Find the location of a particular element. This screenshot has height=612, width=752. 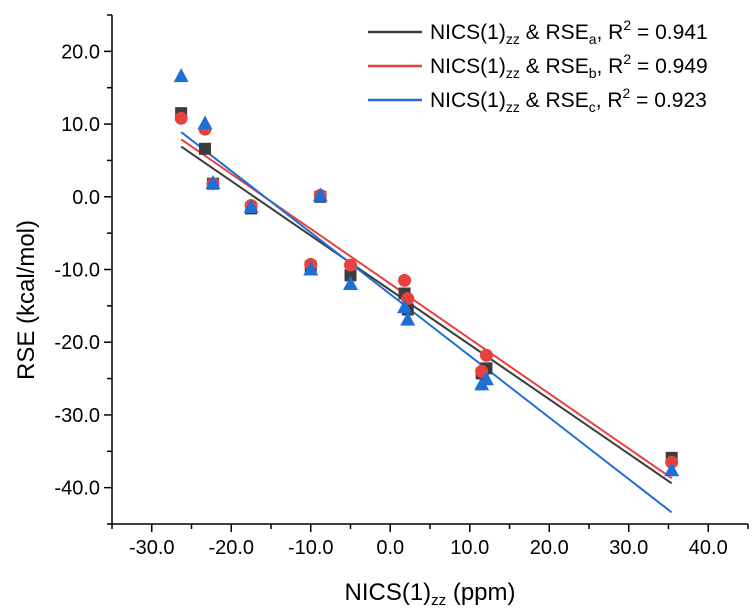

y-tick-label: -20.0 is located at coordinates (77, 343).